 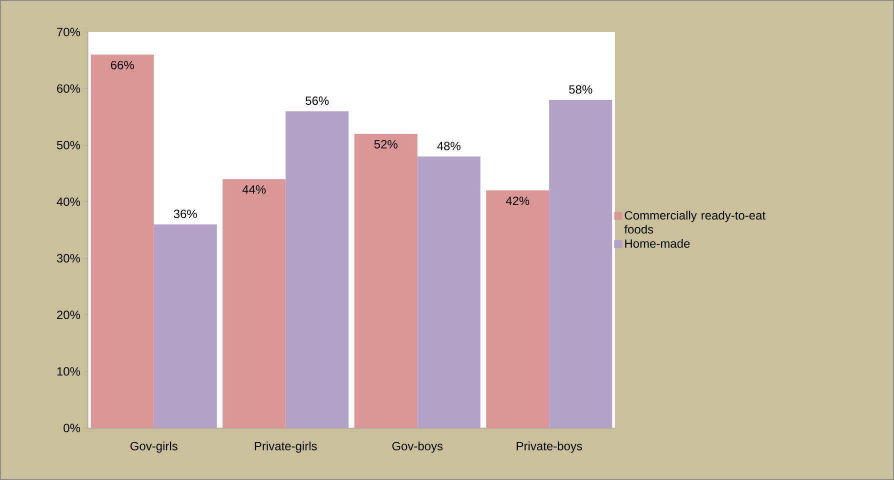 What do you see at coordinates (68, 201) in the screenshot?
I see `y-tick-label: 40%` at bounding box center [68, 201].